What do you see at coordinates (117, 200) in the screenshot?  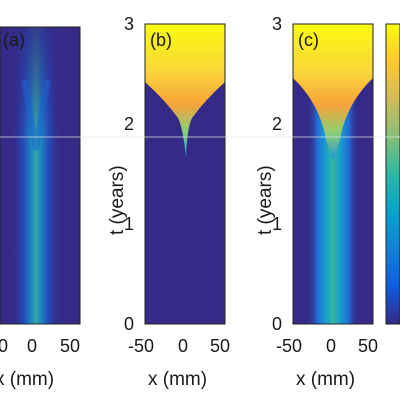 I see `panel-b-ylabel: t (years)` at bounding box center [117, 200].